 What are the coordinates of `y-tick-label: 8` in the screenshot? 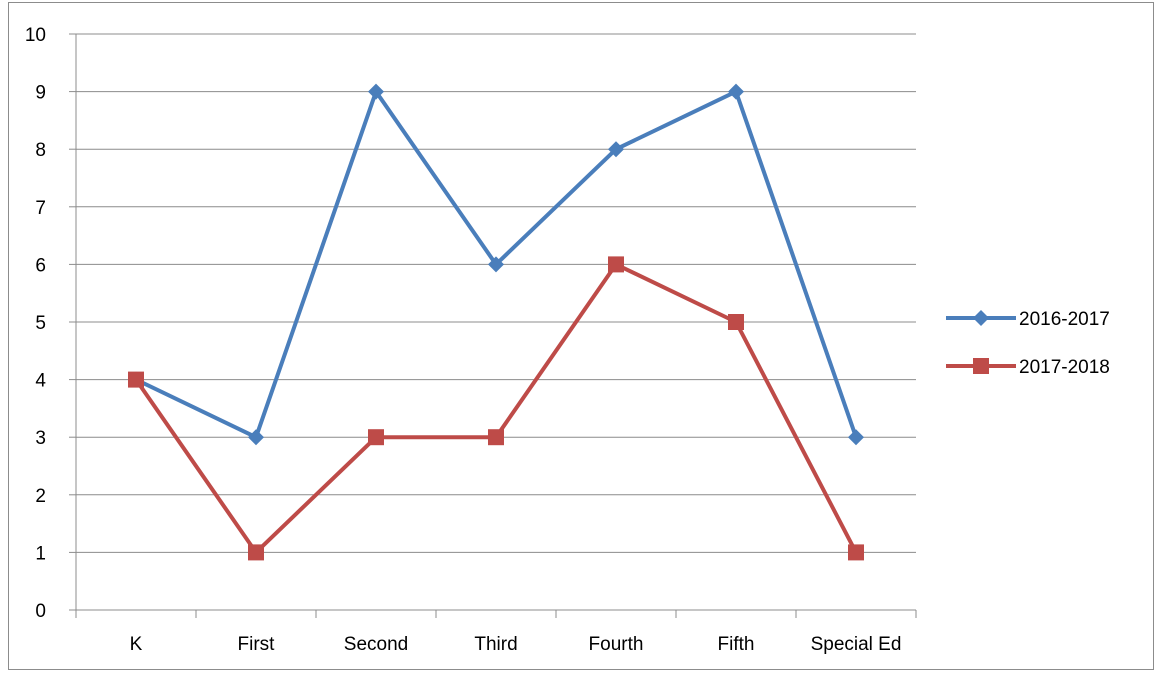 It's located at (40, 150).